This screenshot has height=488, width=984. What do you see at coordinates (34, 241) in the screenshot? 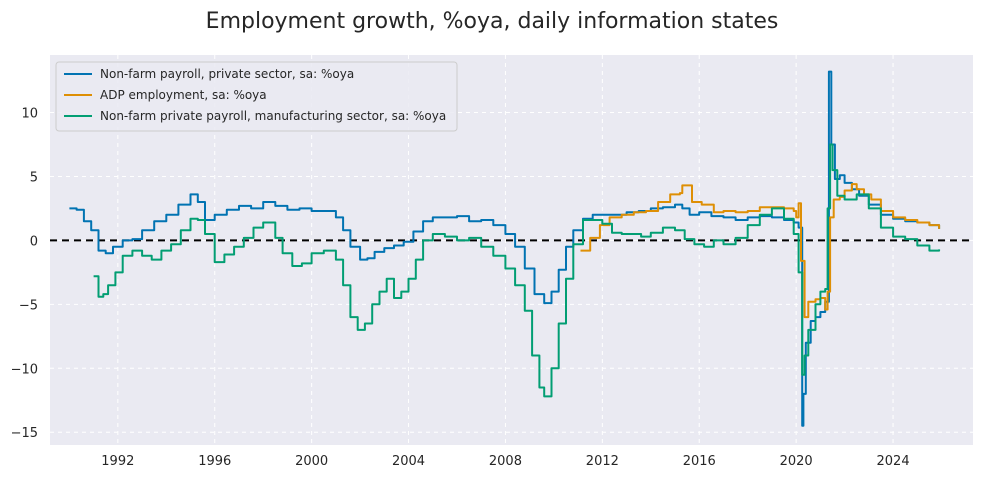
I see `y-tick-label: 0` at bounding box center [34, 241].